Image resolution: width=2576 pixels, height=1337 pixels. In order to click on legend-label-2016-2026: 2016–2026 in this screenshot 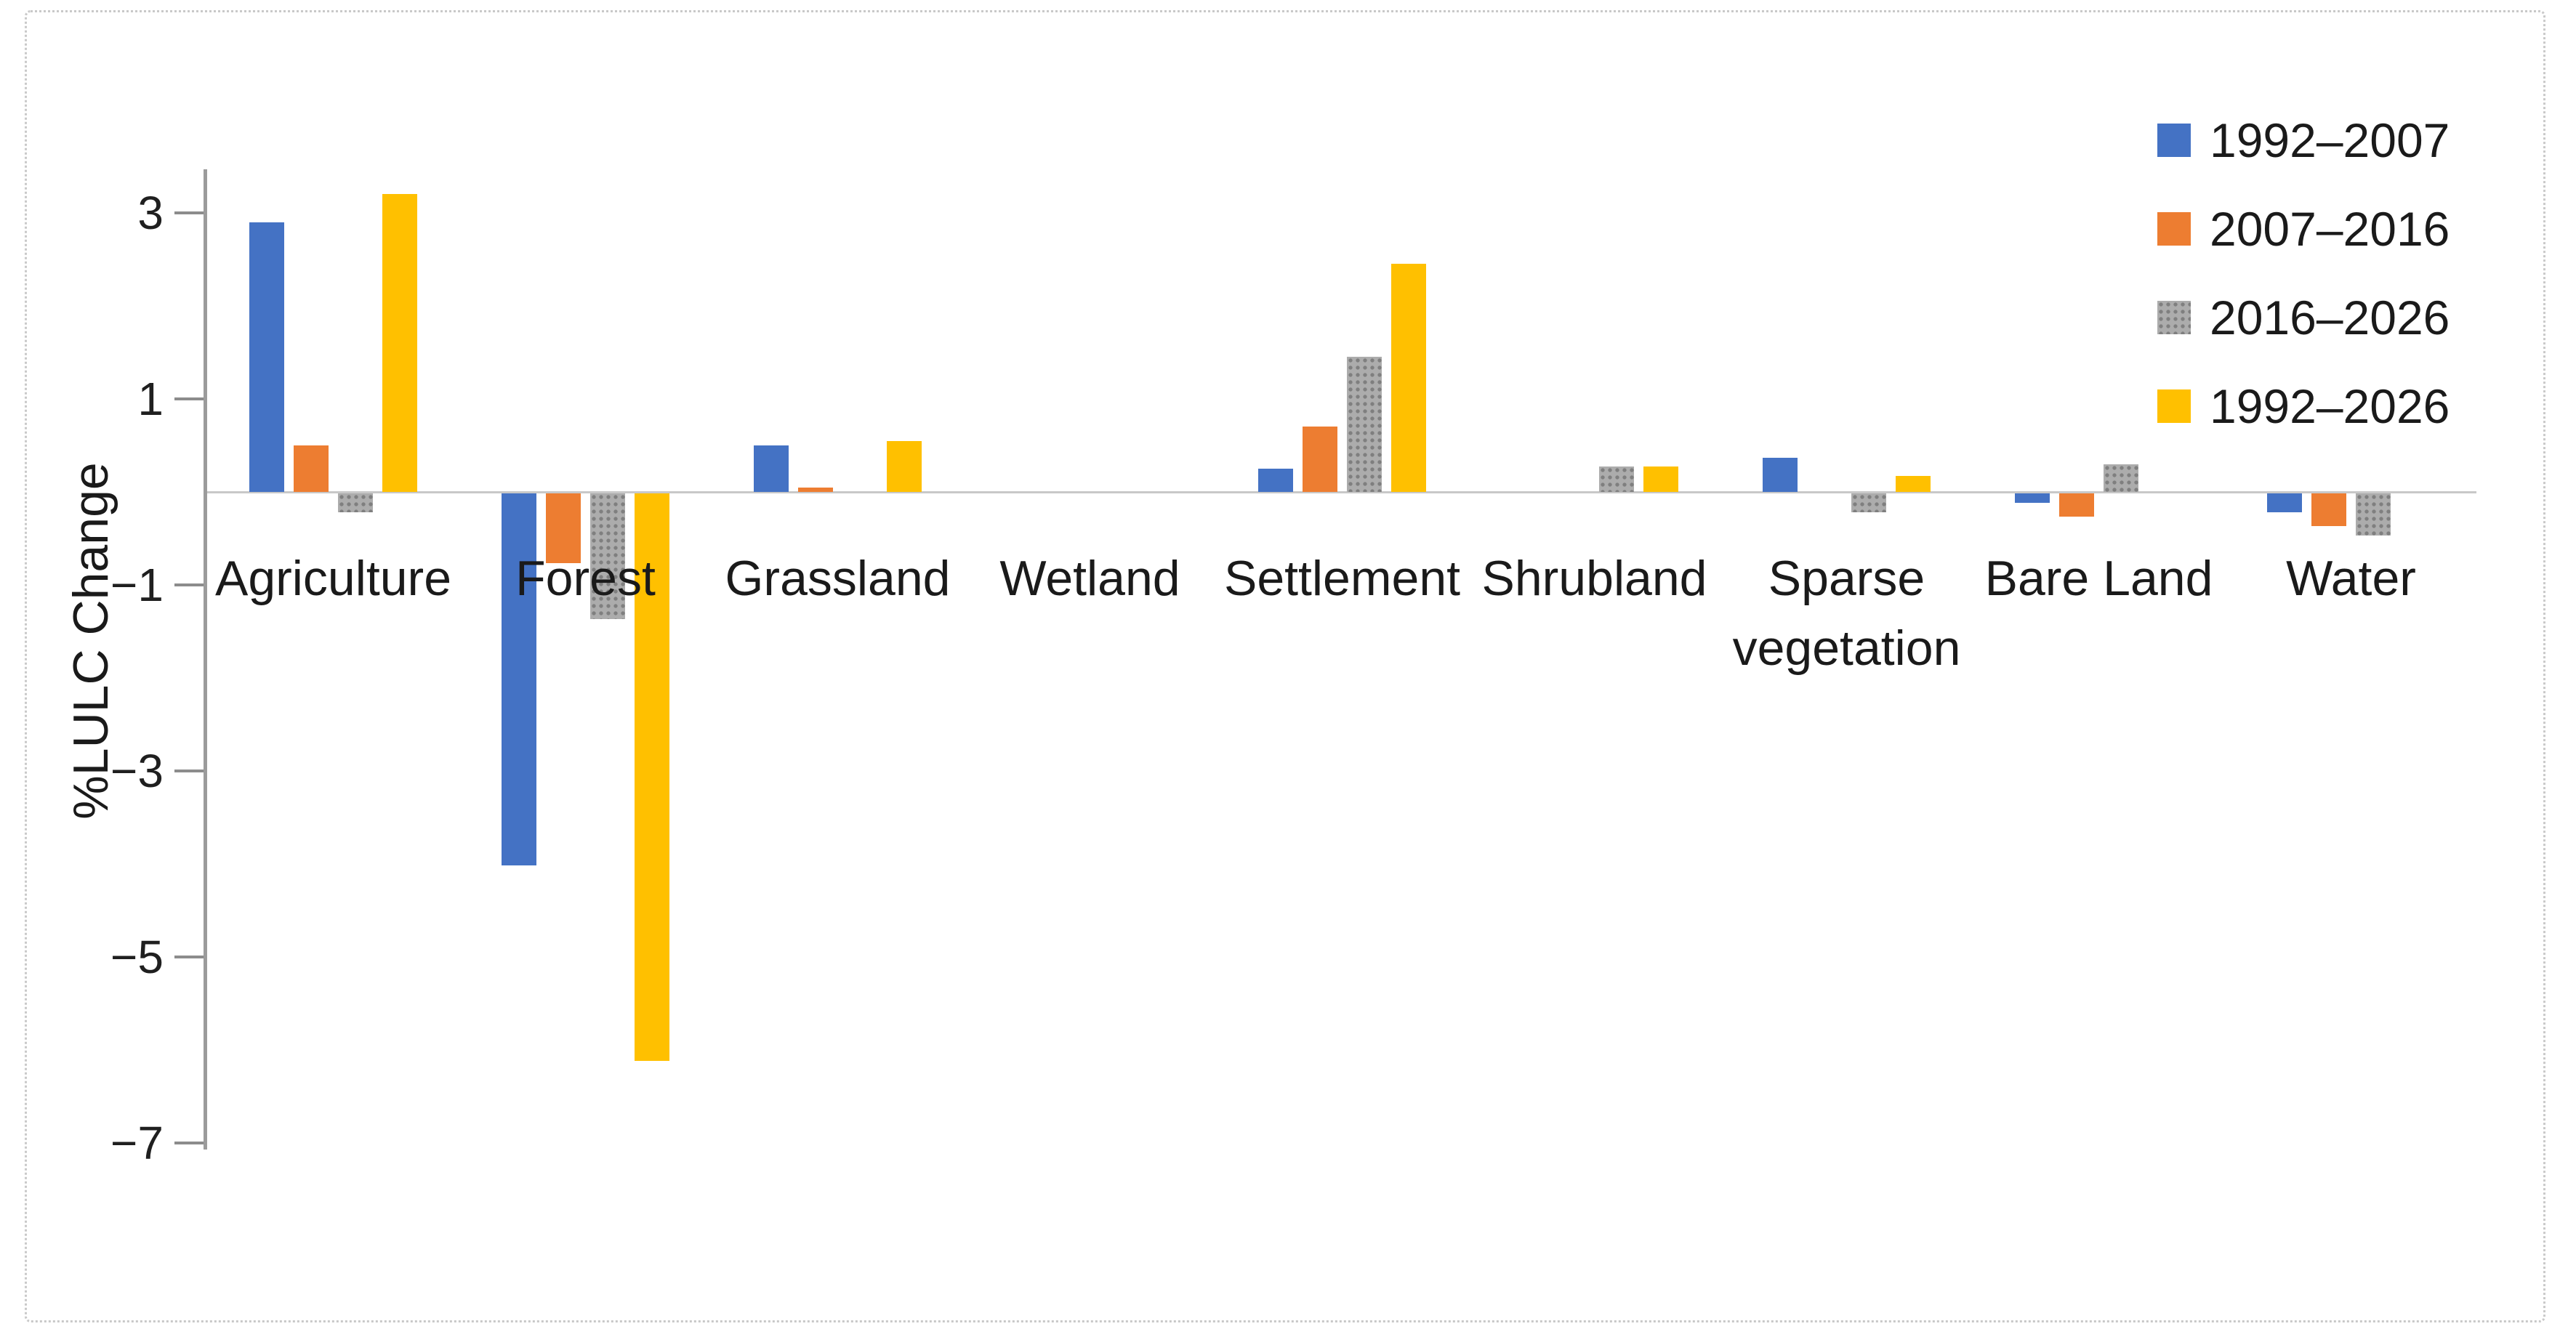, I will do `click(2330, 317)`.